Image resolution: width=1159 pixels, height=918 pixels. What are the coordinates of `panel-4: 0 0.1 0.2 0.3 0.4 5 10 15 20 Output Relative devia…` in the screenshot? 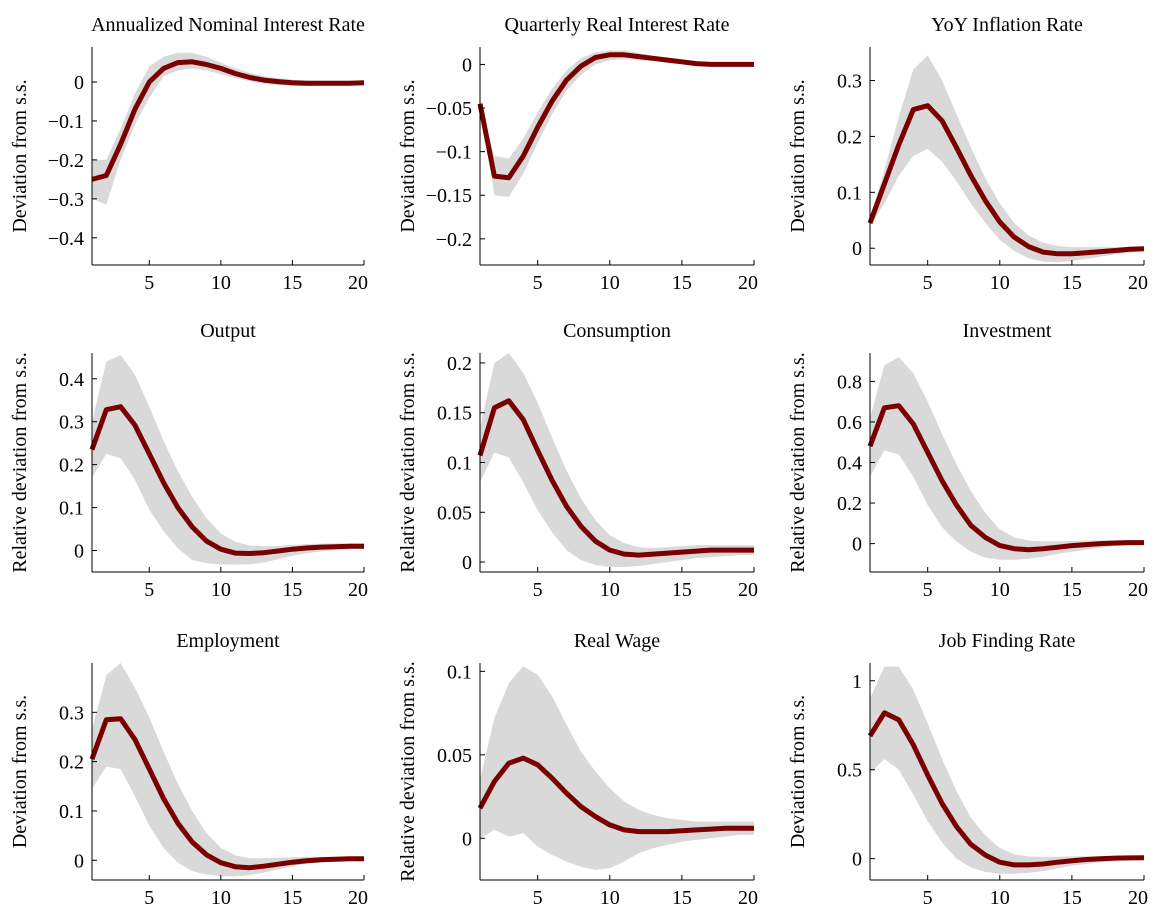 It's located at (188, 460).